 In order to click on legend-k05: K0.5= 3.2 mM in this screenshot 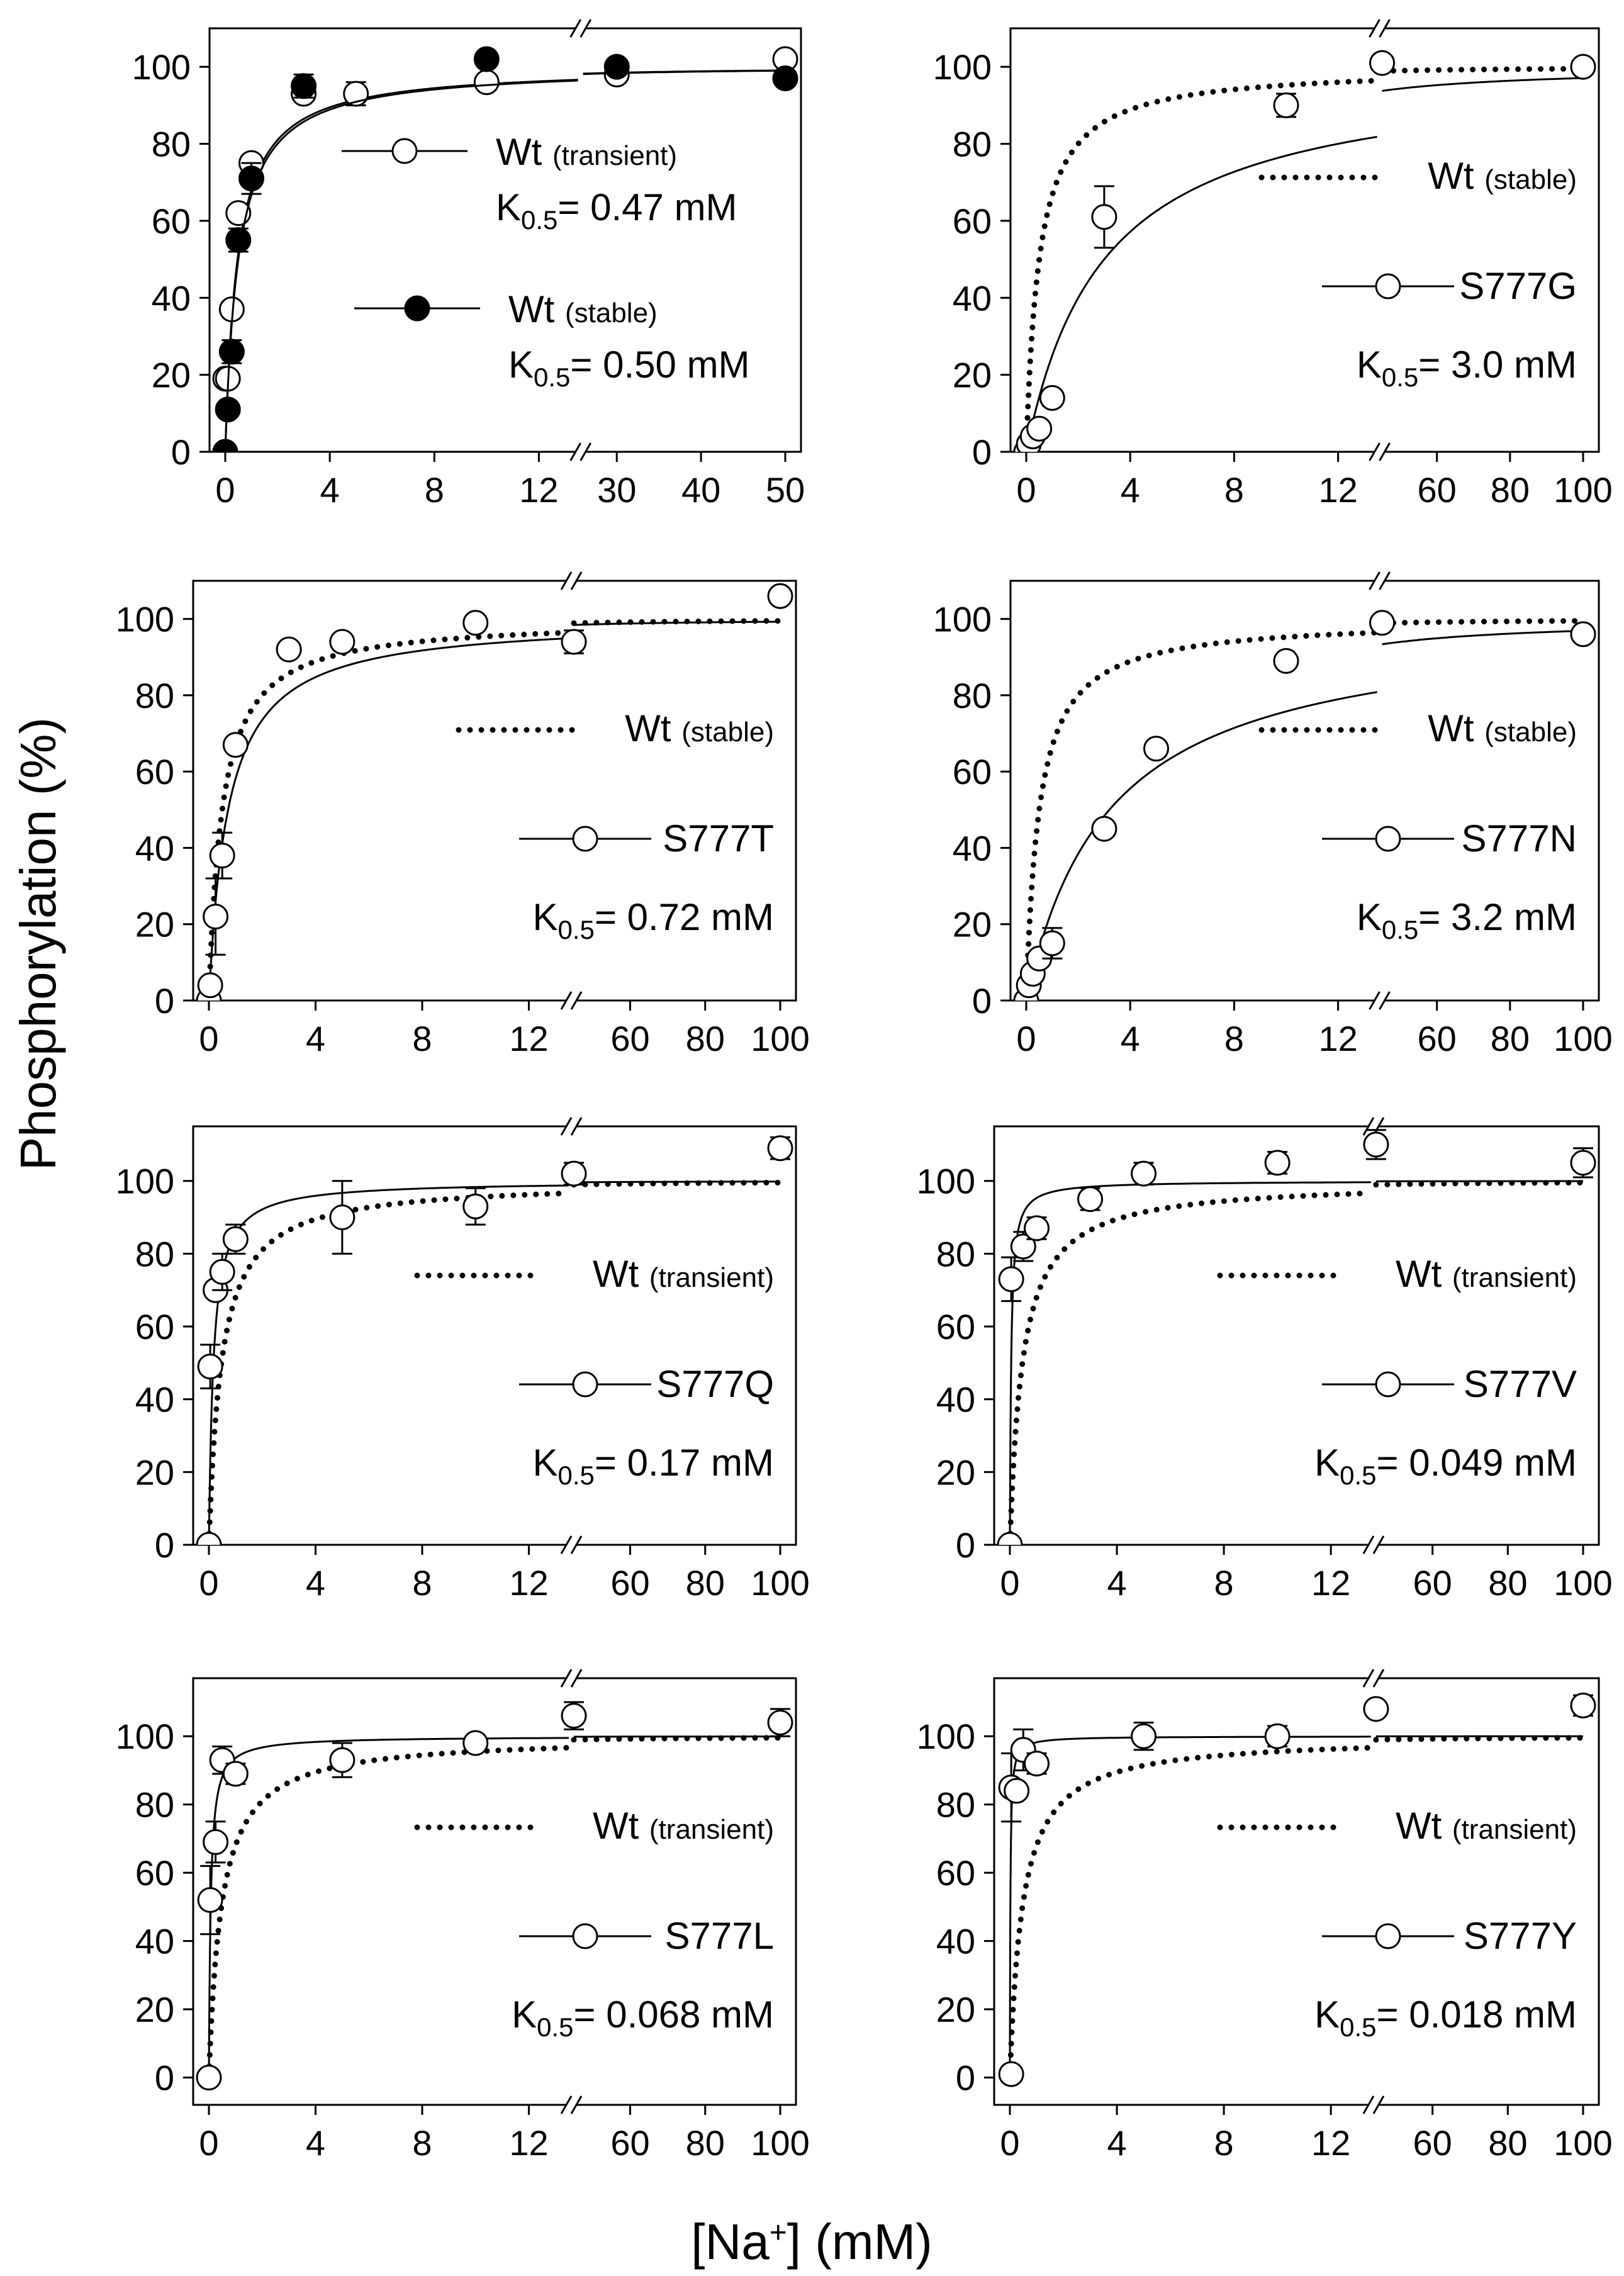, I will do `click(1467, 920)`.